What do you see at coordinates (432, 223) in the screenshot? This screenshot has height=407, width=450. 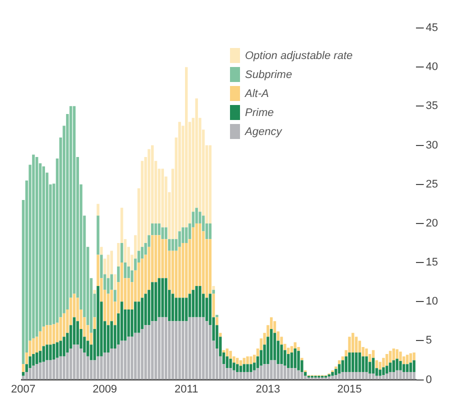 I see `y-tick-label: 20` at bounding box center [432, 223].